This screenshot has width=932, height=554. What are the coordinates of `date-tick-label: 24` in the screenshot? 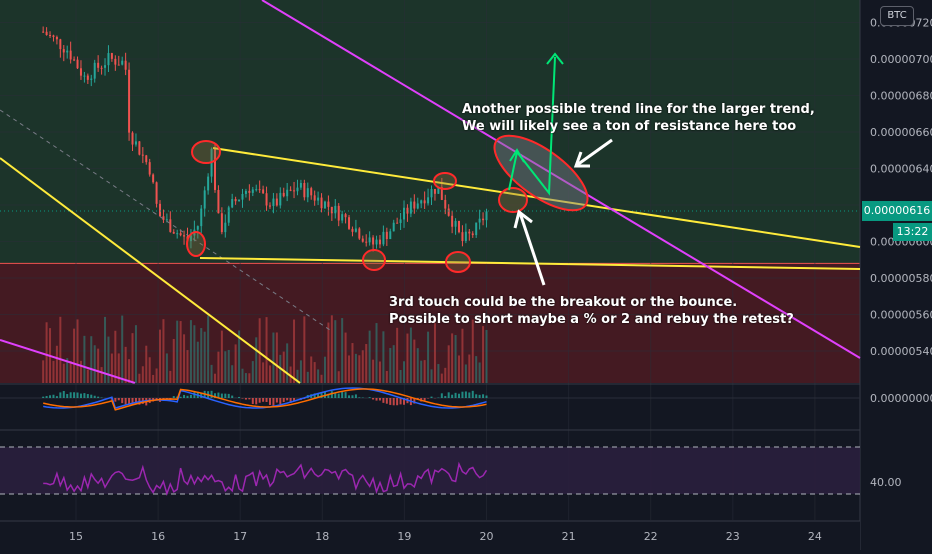 It's located at (815, 536).